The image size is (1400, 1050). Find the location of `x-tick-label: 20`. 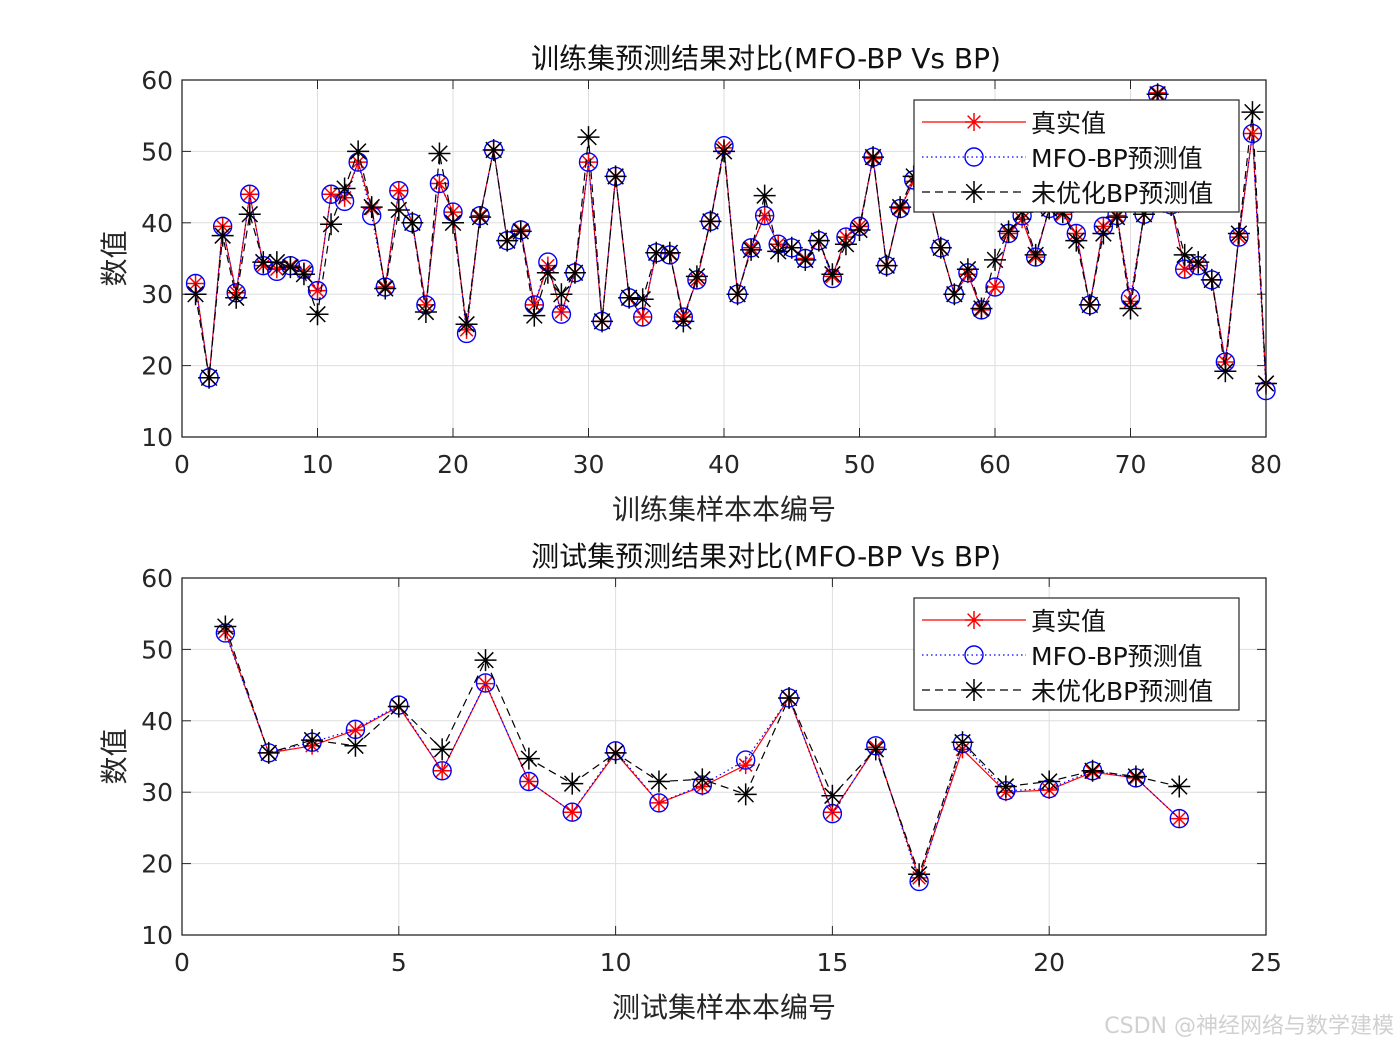

x-tick-label: 20 is located at coordinates (453, 464).